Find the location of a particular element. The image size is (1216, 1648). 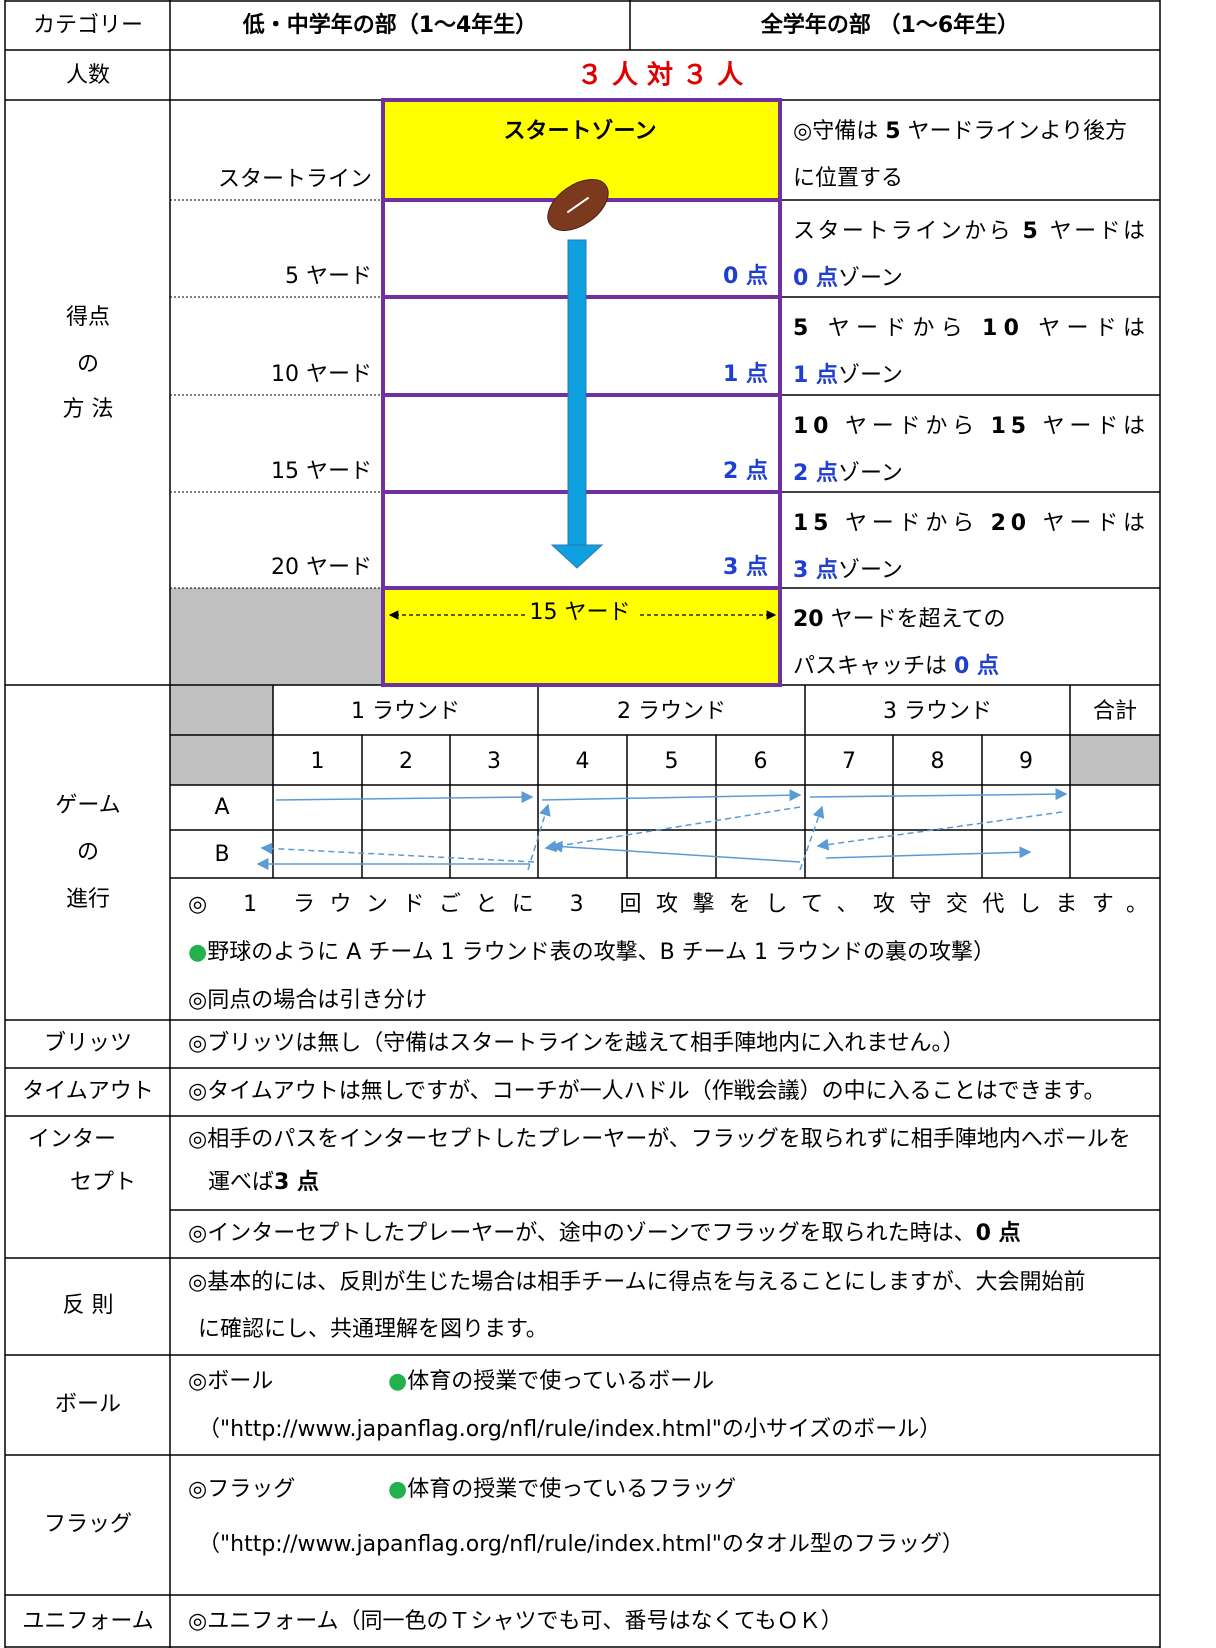

text-line: ◎同点の場合は引き分け is located at coordinates (307, 1000).